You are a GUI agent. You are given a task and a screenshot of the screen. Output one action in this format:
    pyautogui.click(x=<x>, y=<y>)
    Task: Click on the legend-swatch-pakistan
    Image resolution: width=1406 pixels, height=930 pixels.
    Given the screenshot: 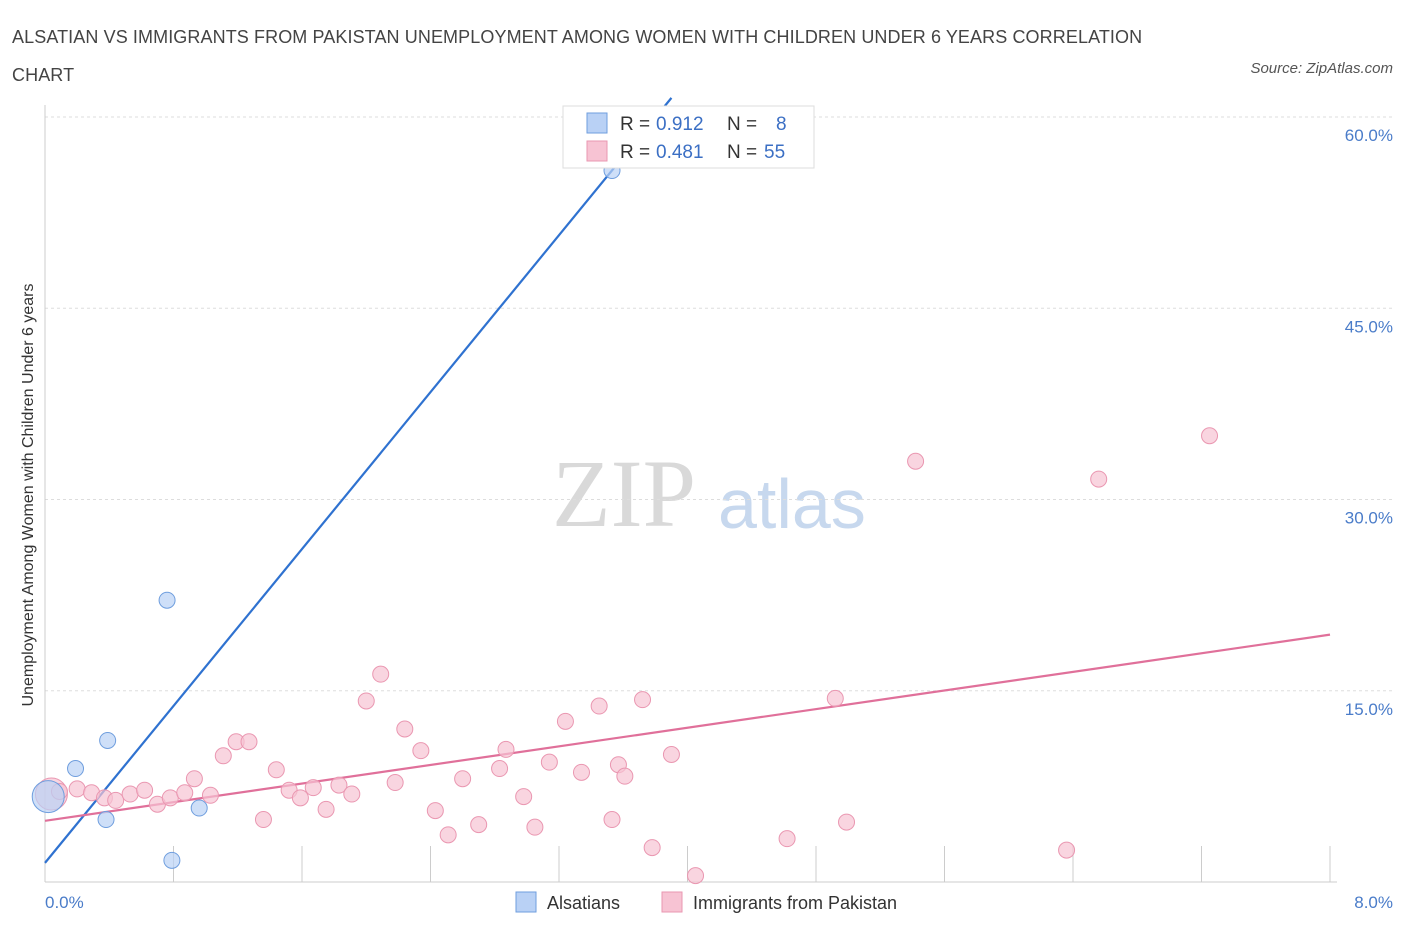 What is the action you would take?
    pyautogui.click(x=597, y=151)
    